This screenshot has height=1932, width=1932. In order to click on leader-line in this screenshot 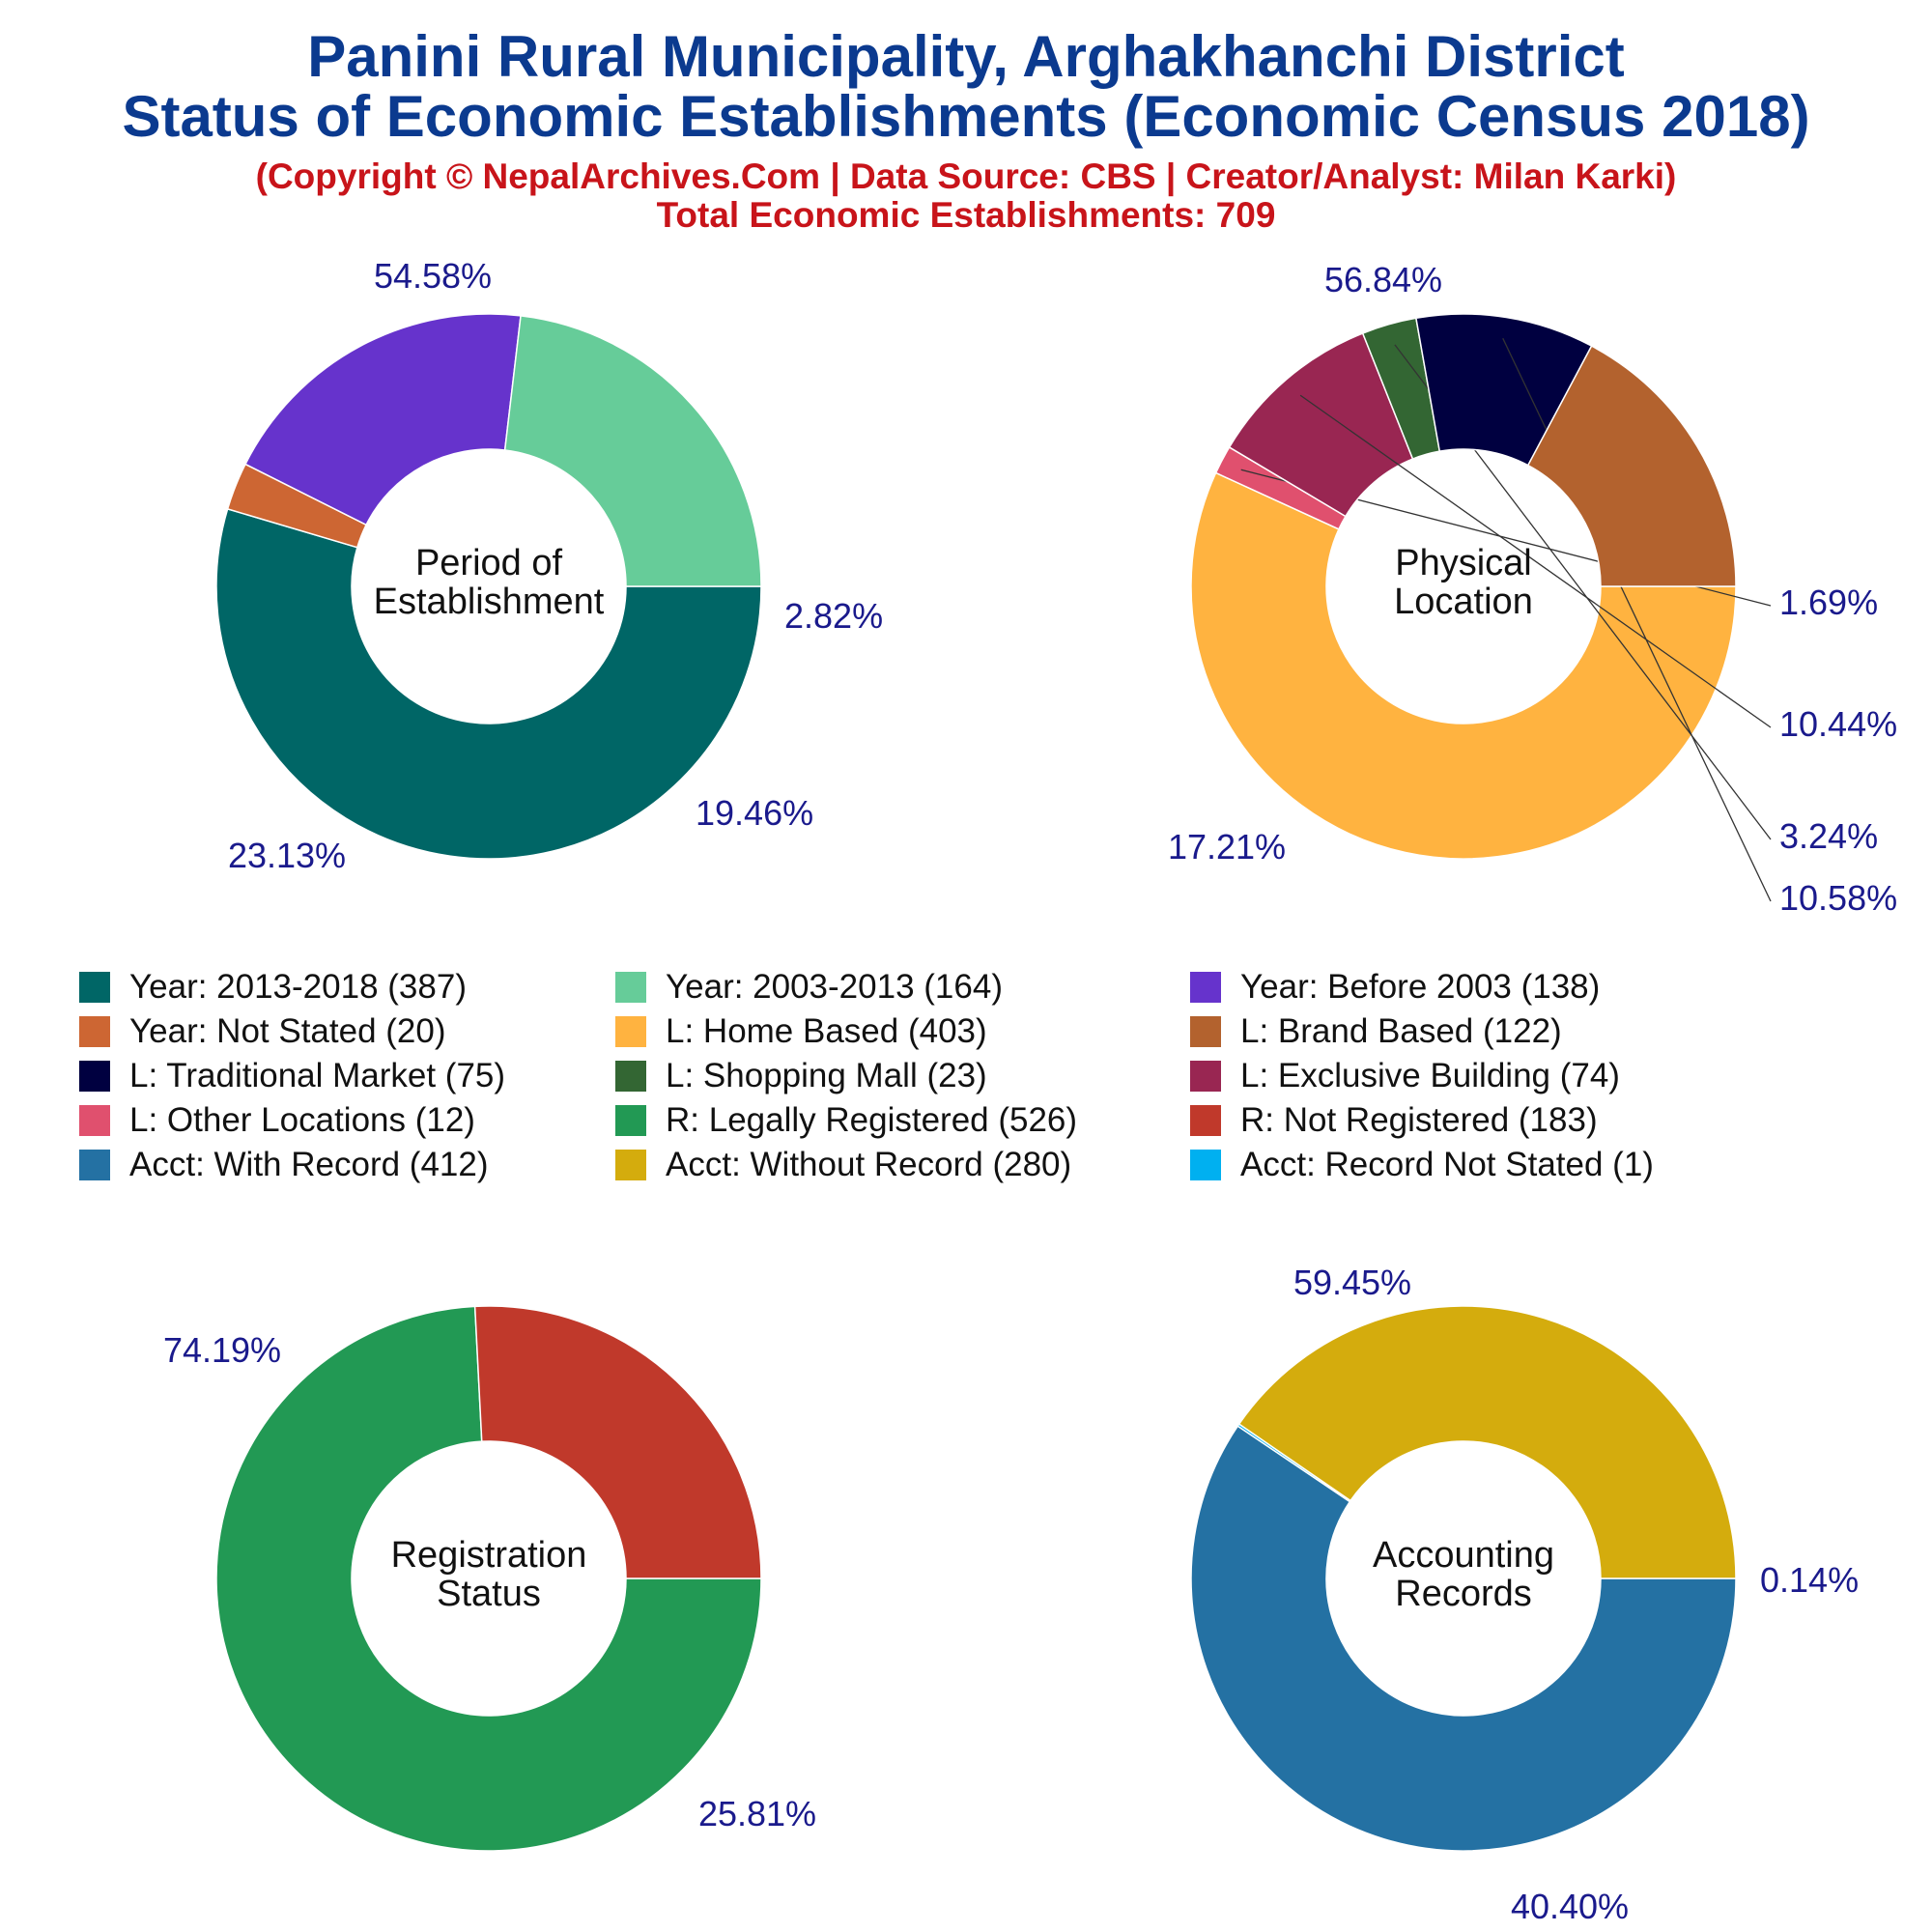, I will do `click(1535, 561)`.